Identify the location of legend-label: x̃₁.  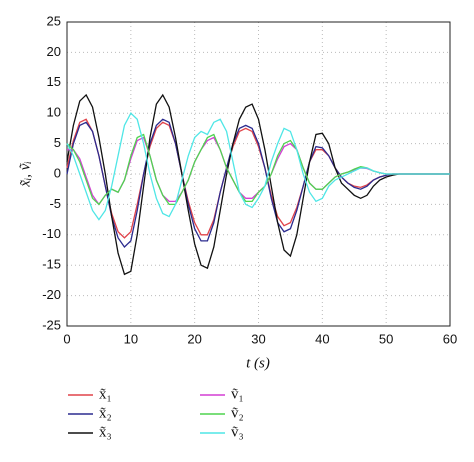
(105, 394).